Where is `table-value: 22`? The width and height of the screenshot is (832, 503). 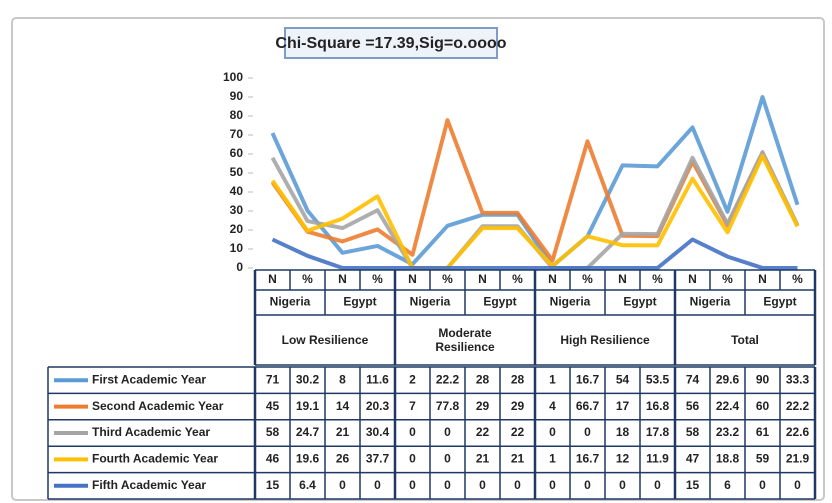 table-value: 22 is located at coordinates (483, 432).